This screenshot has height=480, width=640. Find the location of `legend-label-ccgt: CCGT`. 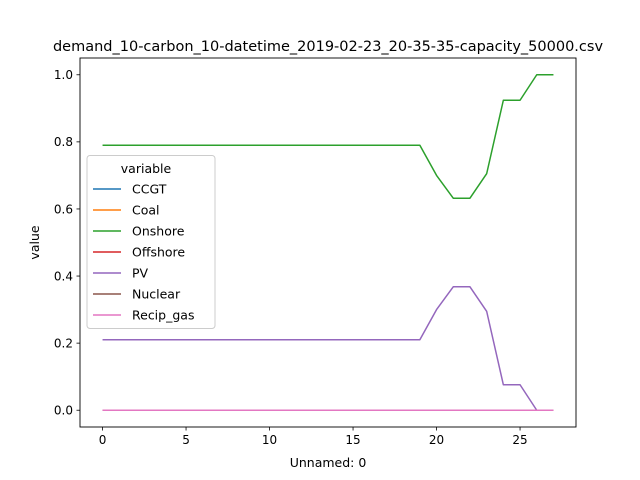

legend-label-ccgt: CCGT is located at coordinates (149, 189).